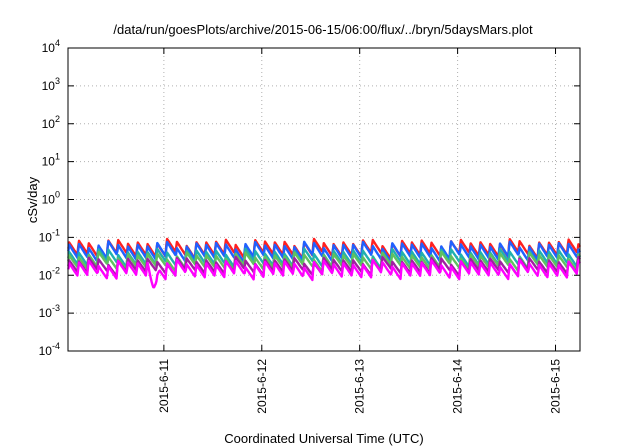 The image size is (640, 448). What do you see at coordinates (51, 84) in the screenshot?
I see `y-tick-label: 10³` at bounding box center [51, 84].